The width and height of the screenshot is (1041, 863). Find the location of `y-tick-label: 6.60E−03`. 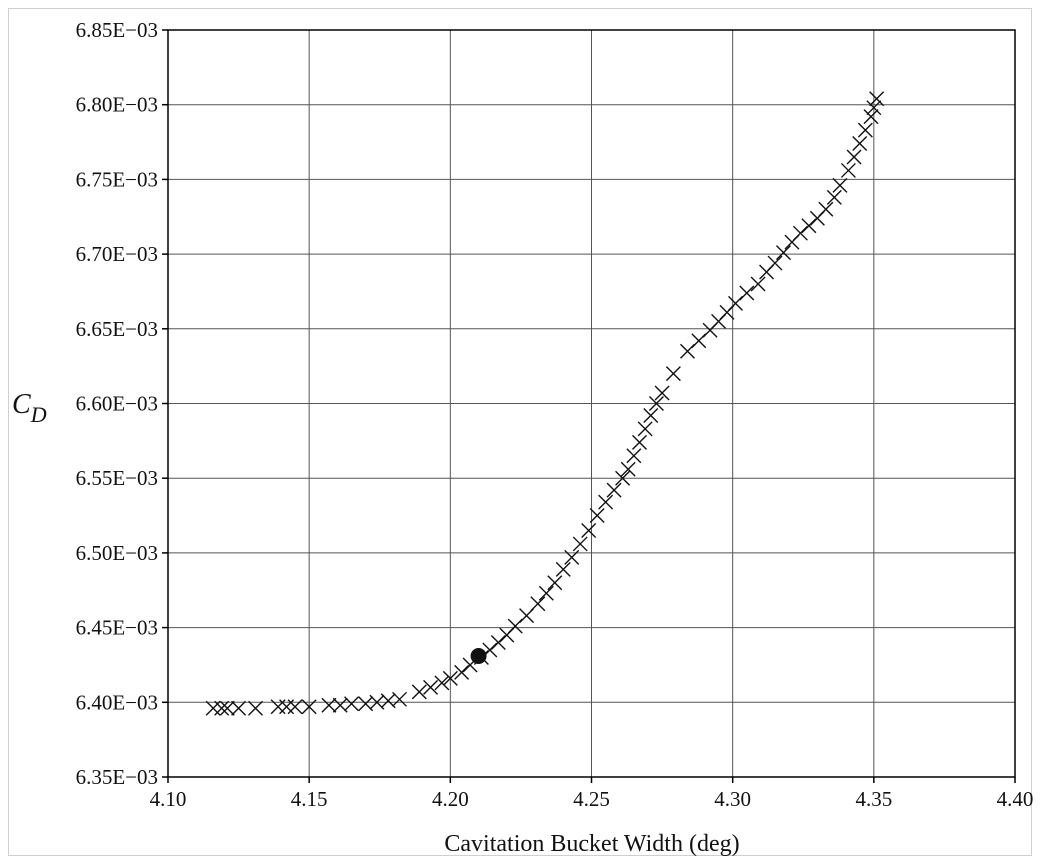

y-tick-label: 6.60E−03 is located at coordinates (117, 404).